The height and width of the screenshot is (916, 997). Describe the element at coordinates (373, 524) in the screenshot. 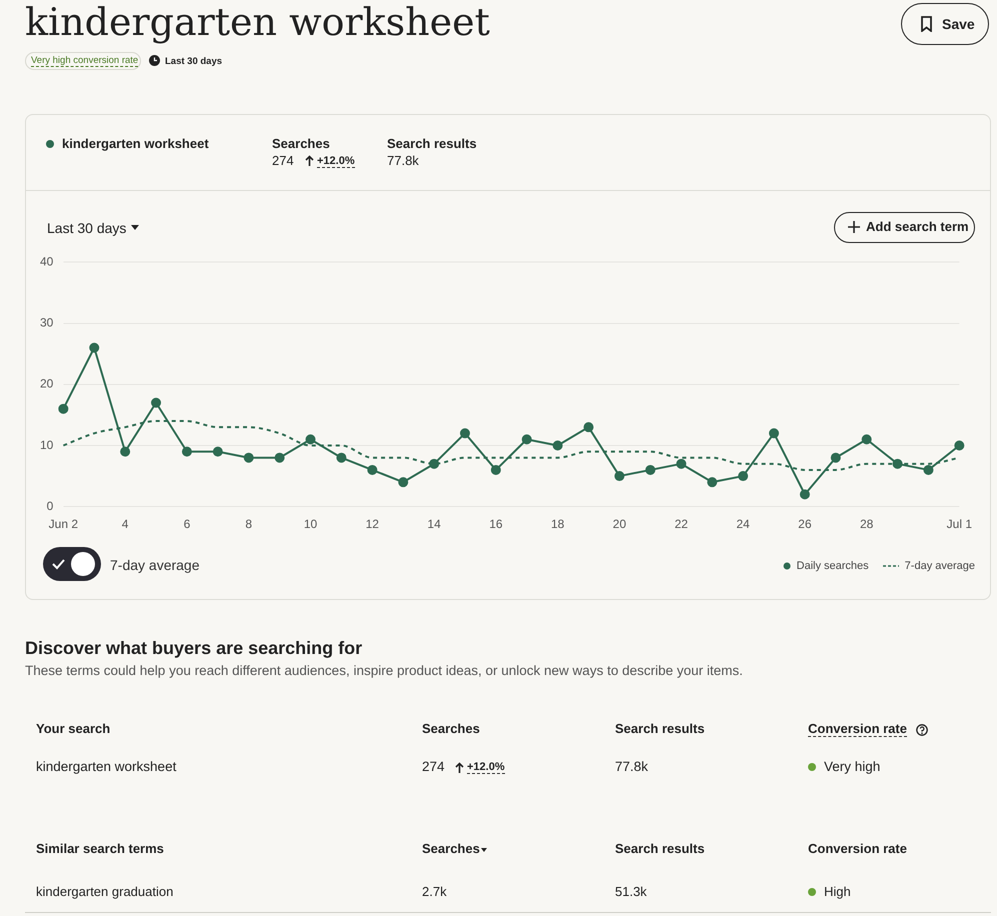

I see `x-tick-label: 12` at that location.